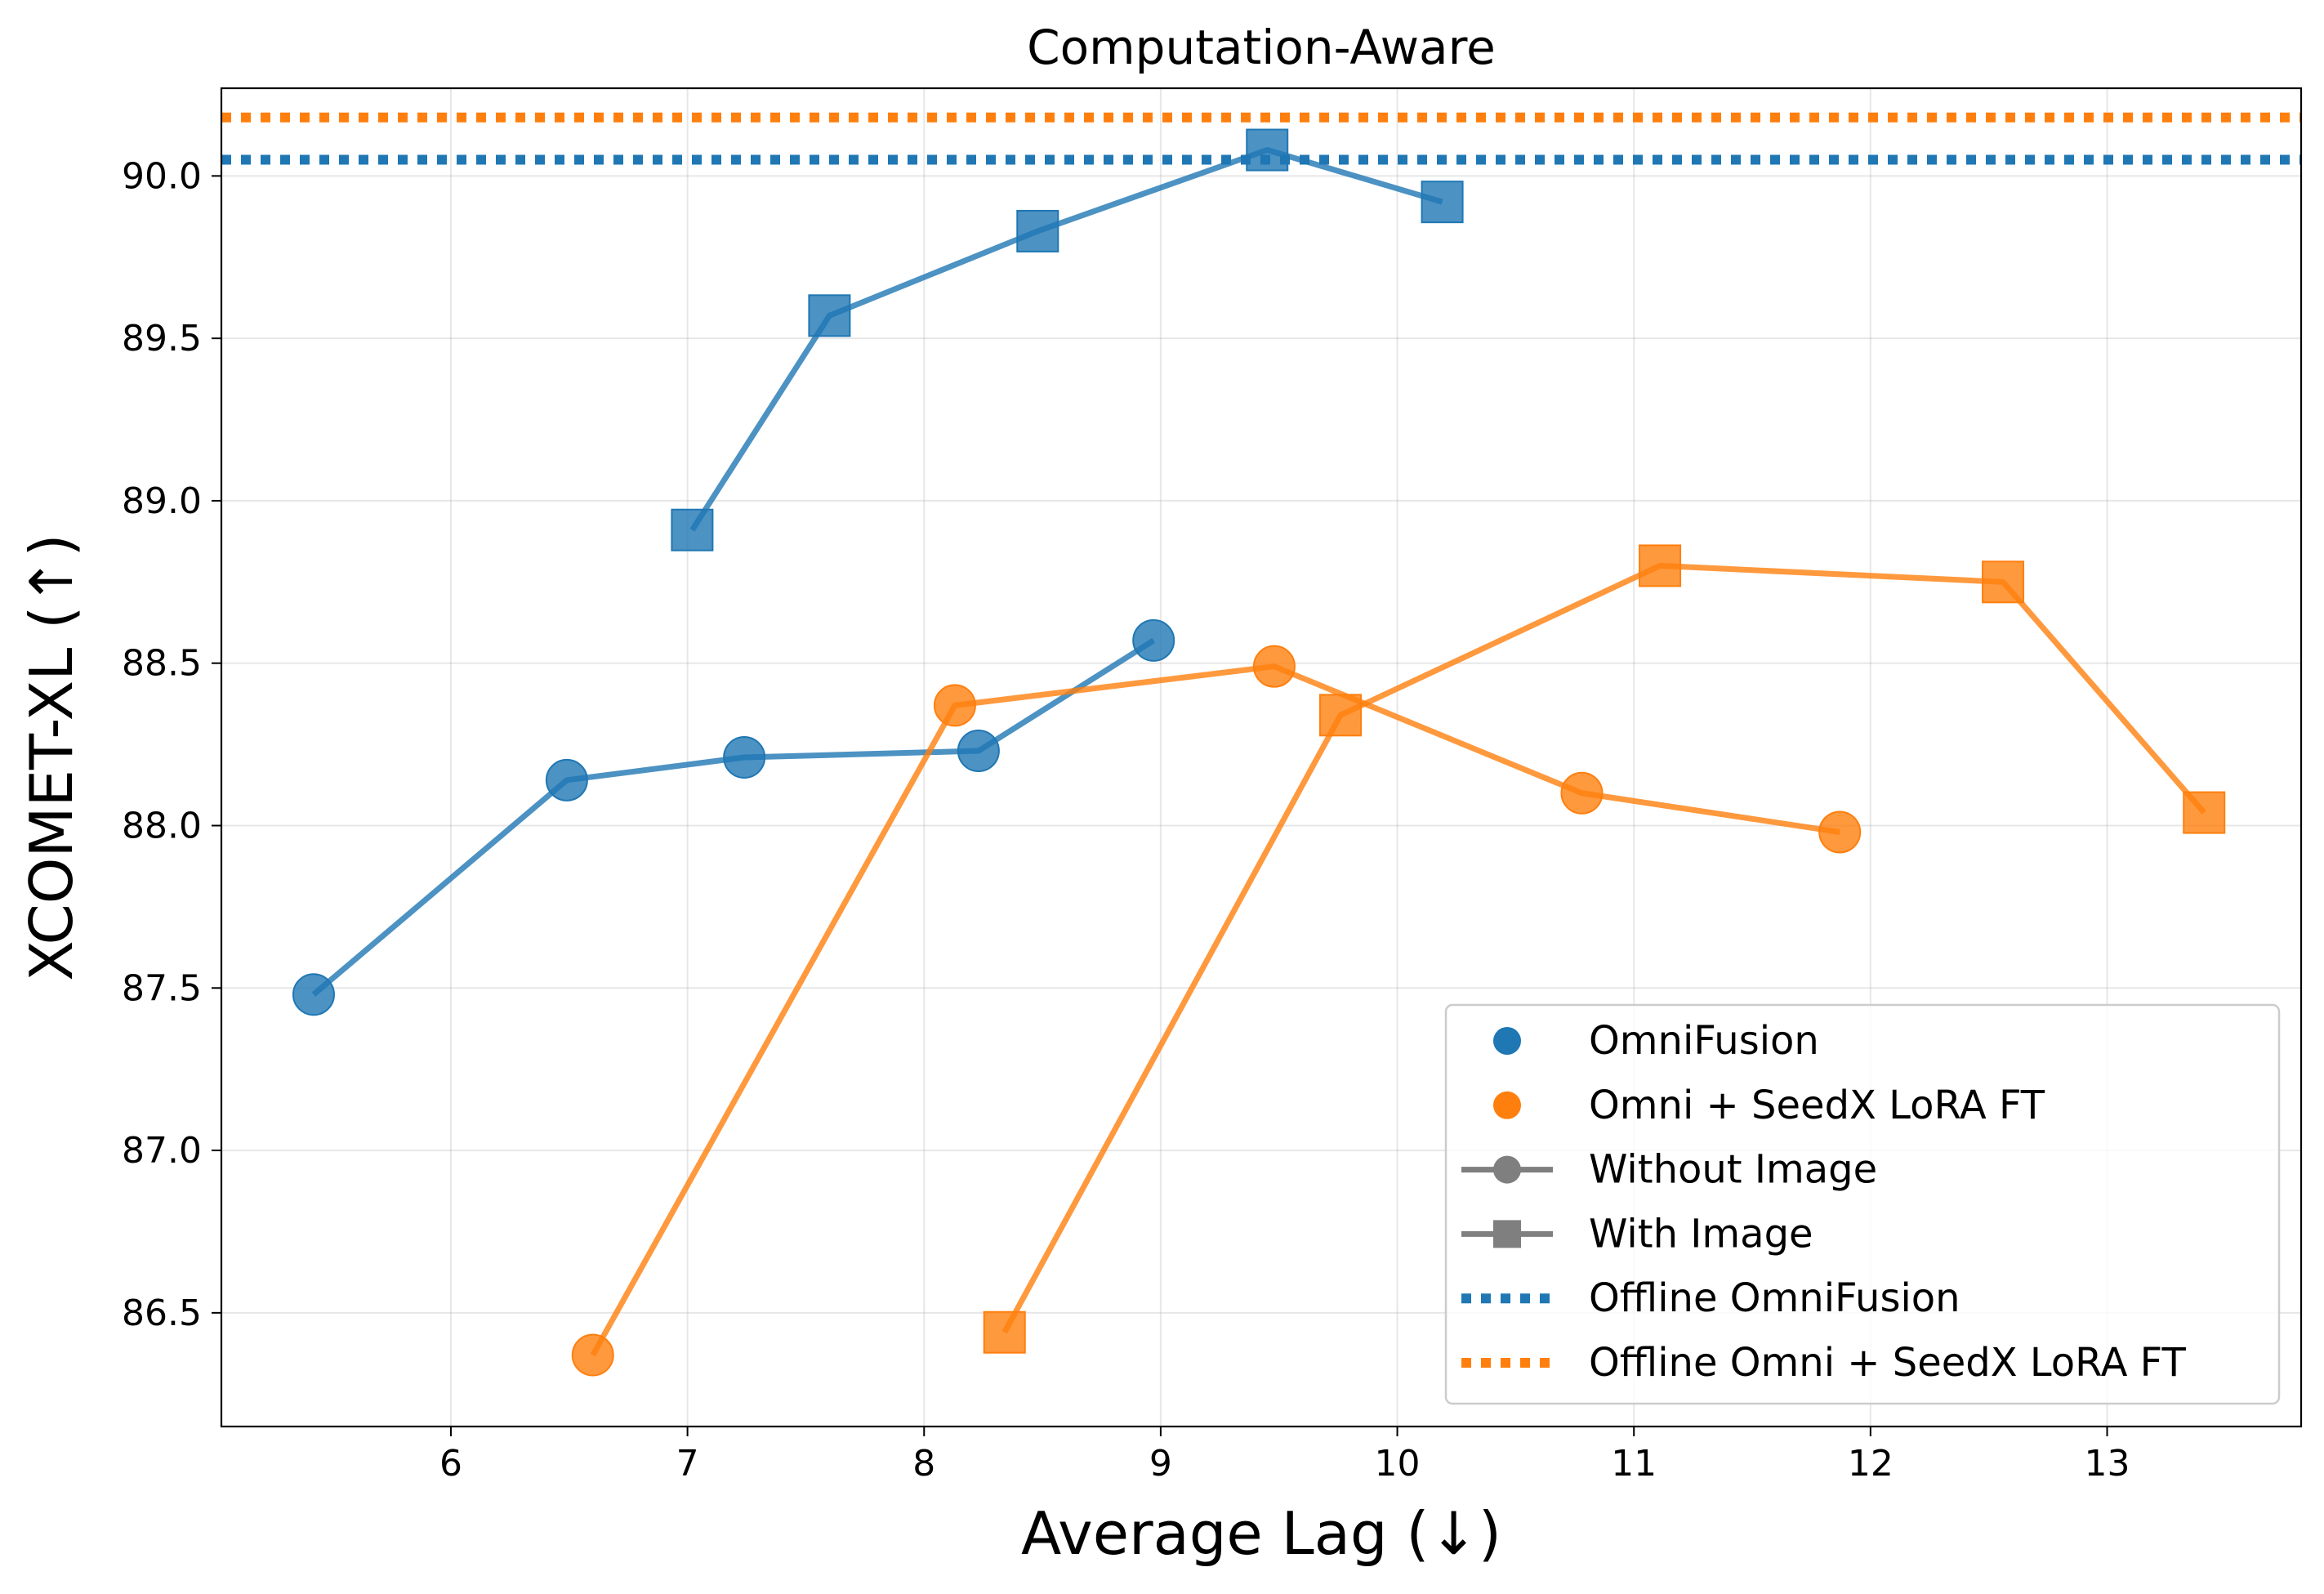  What do you see at coordinates (162, 1151) in the screenshot?
I see `y-tick-label: 87.0` at bounding box center [162, 1151].